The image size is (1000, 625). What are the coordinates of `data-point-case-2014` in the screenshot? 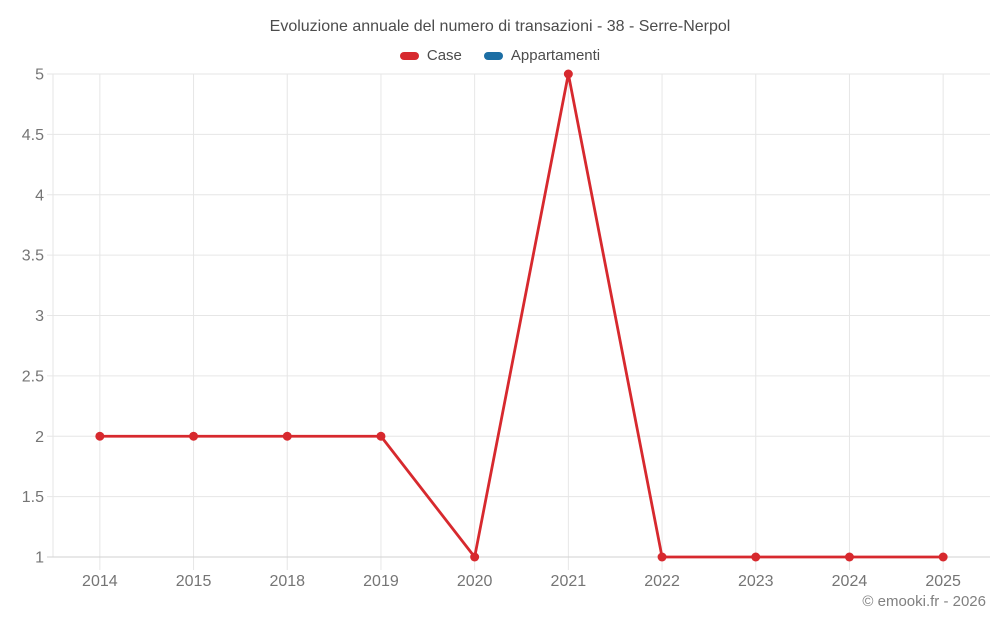 It's located at (100, 436).